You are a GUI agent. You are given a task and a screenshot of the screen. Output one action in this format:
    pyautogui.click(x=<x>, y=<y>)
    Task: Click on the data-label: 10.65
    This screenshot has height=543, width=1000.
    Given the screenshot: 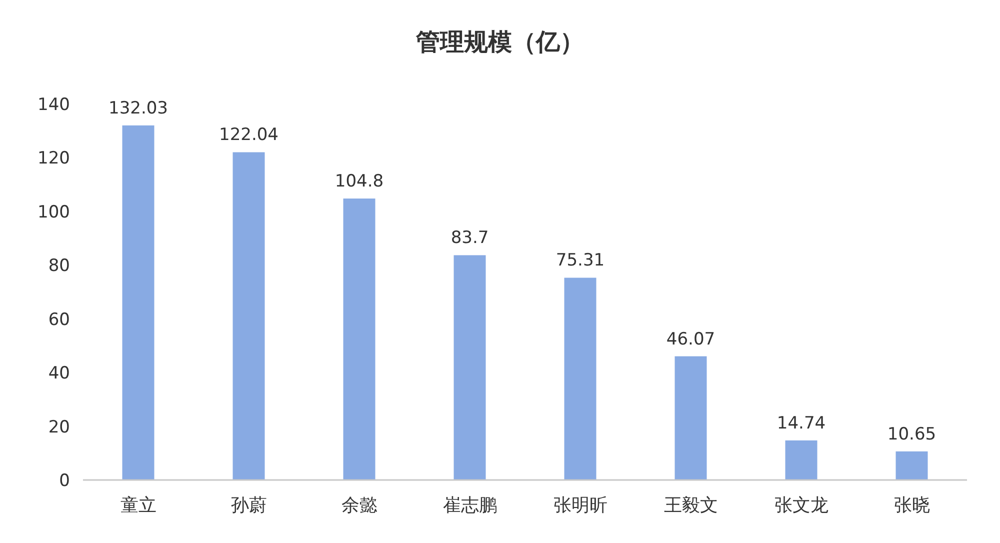 What is the action you would take?
    pyautogui.click(x=911, y=434)
    